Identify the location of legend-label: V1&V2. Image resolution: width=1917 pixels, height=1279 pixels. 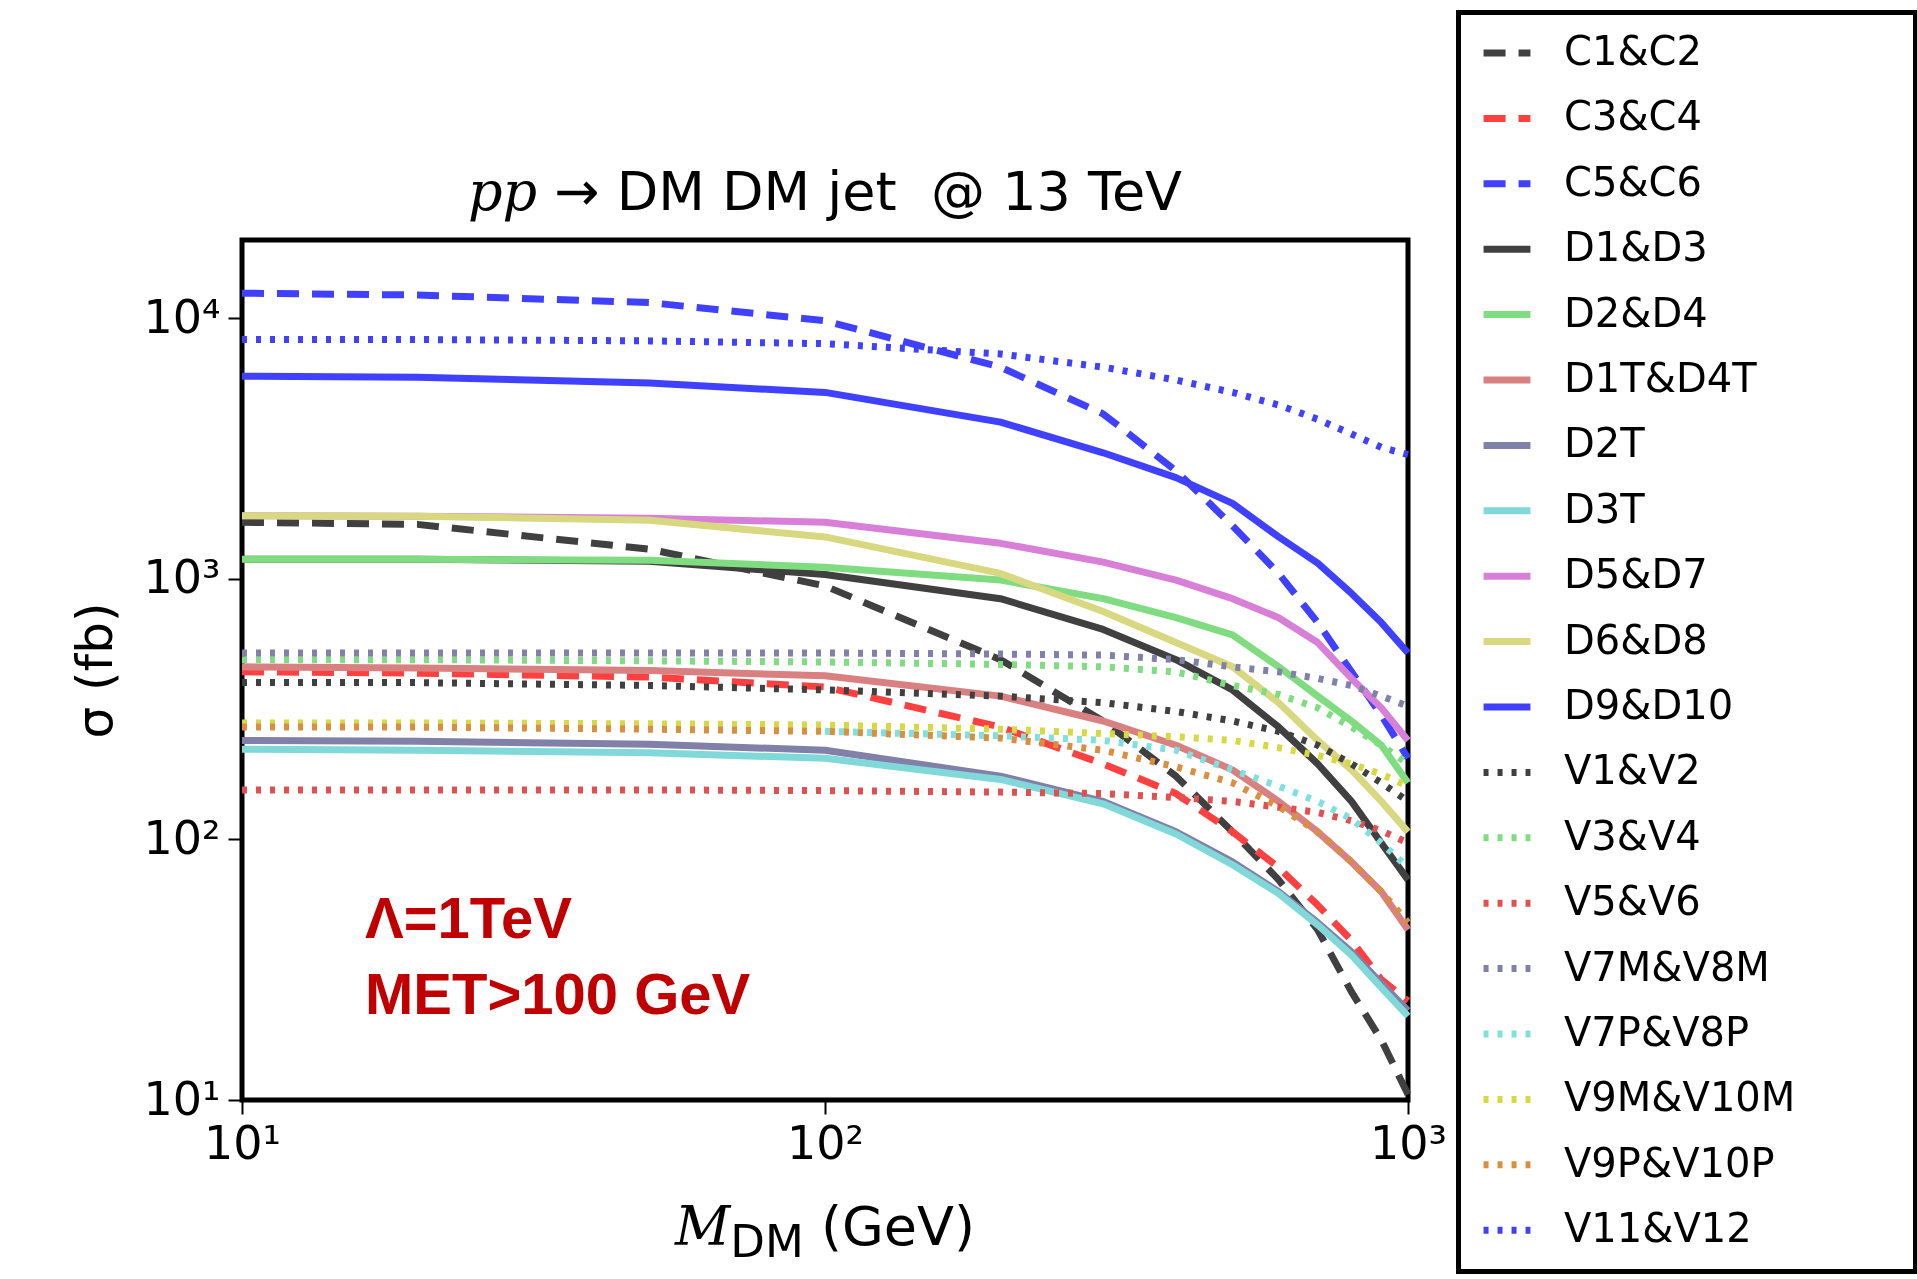
(1632, 770).